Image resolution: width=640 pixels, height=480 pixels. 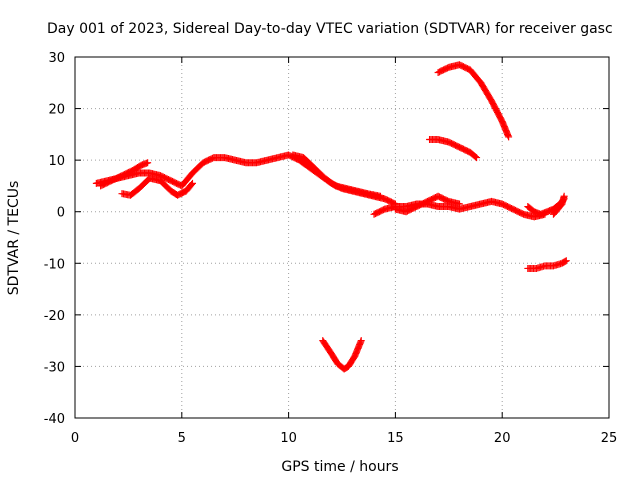 What do you see at coordinates (473, 101) in the screenshot?
I see `track-arc-top` at bounding box center [473, 101].